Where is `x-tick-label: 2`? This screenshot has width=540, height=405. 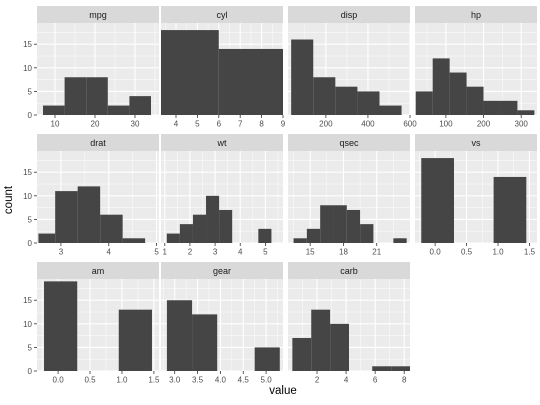 x-tick-label: 2 is located at coordinates (190, 252).